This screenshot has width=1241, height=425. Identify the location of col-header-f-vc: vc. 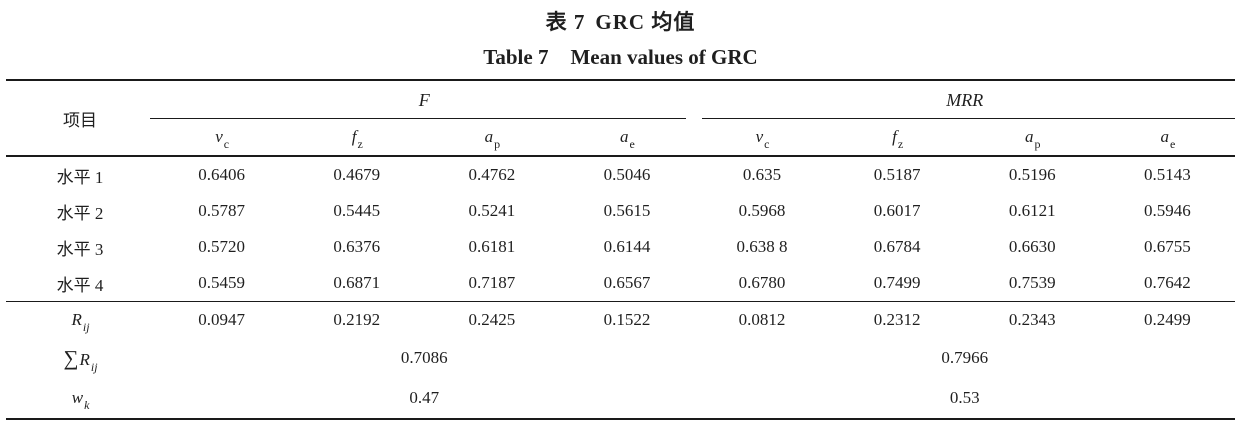
(222, 138).